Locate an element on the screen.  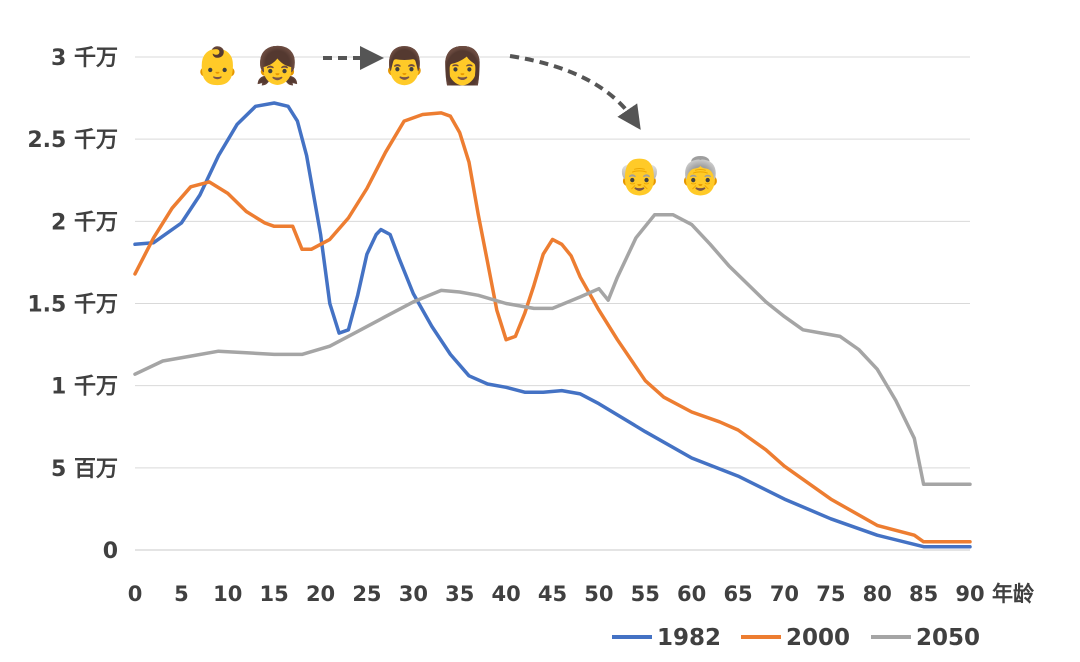
x-tick-label: 25 is located at coordinates (366, 594).